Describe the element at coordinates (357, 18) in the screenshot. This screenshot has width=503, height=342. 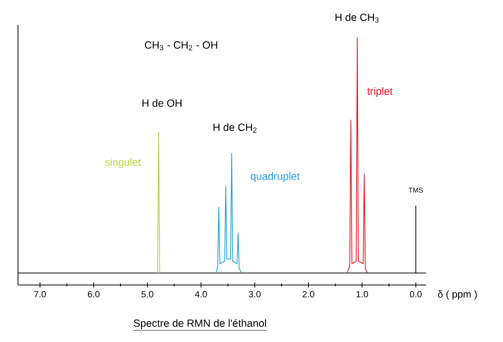
I see `text: H de CH$_{3}$` at that location.